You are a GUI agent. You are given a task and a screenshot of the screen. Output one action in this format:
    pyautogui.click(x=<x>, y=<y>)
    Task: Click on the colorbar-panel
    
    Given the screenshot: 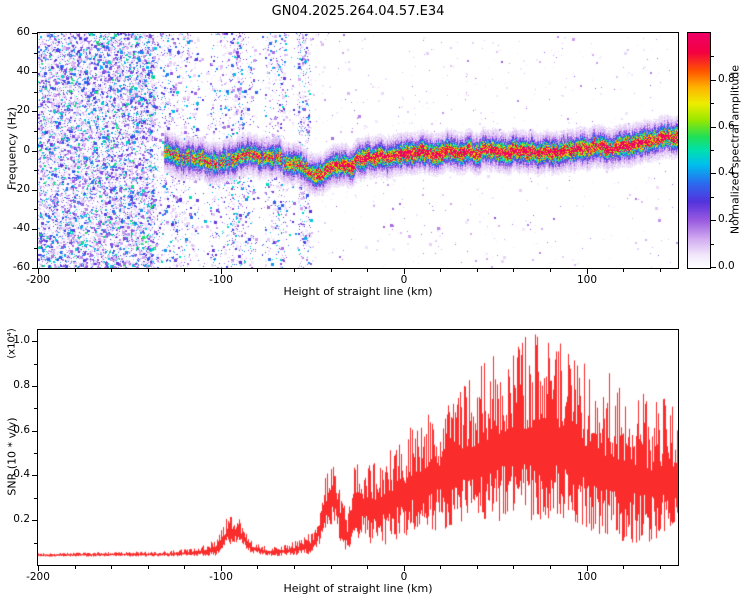 What is the action you would take?
    pyautogui.click(x=699, y=150)
    